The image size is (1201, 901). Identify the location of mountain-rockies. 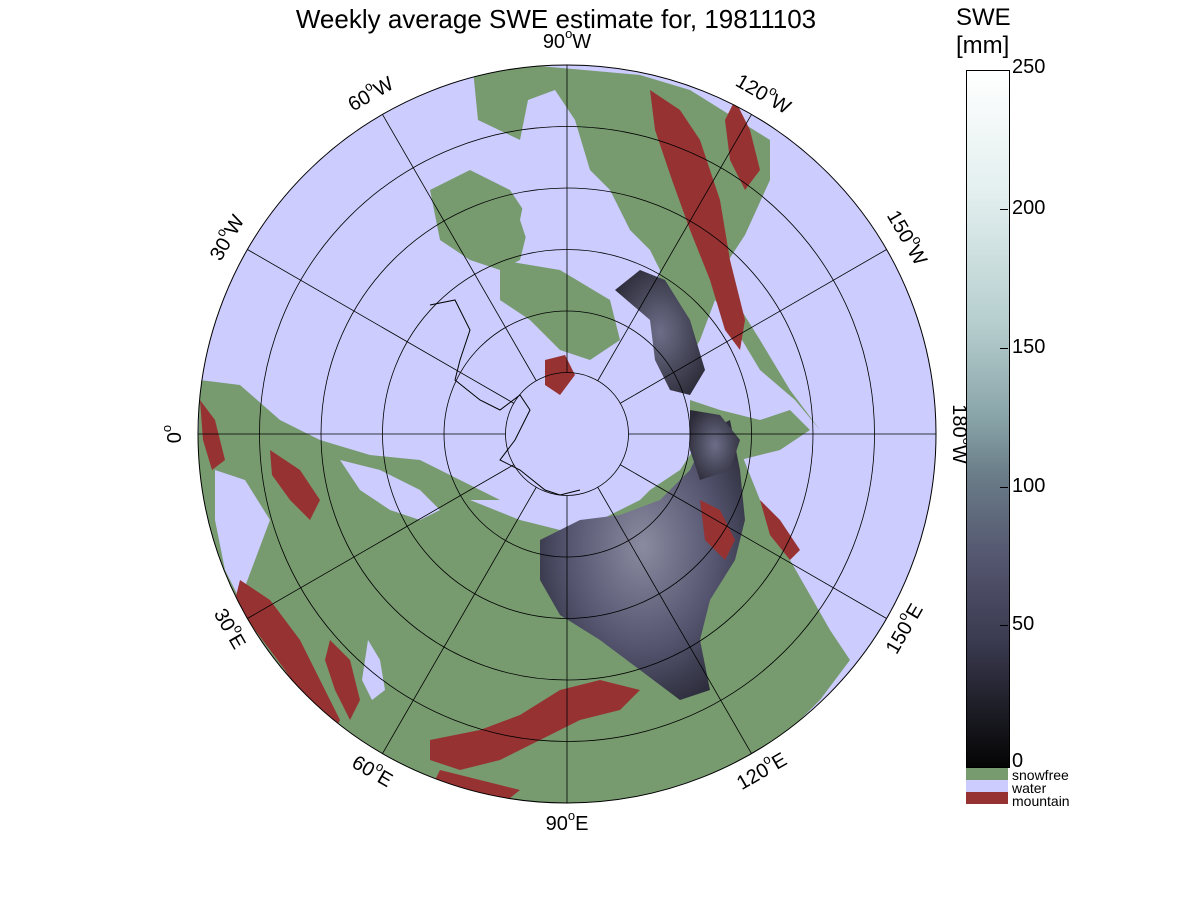
(697, 220).